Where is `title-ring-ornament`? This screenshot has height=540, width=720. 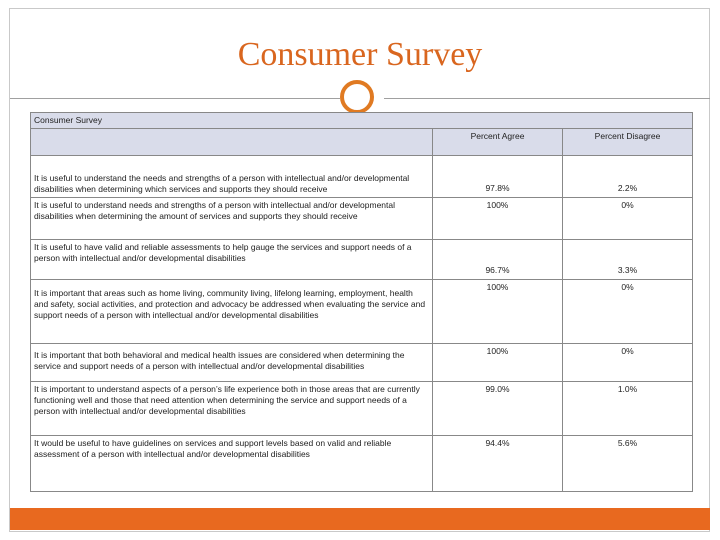
title-ring-ornament is located at coordinates (357, 97).